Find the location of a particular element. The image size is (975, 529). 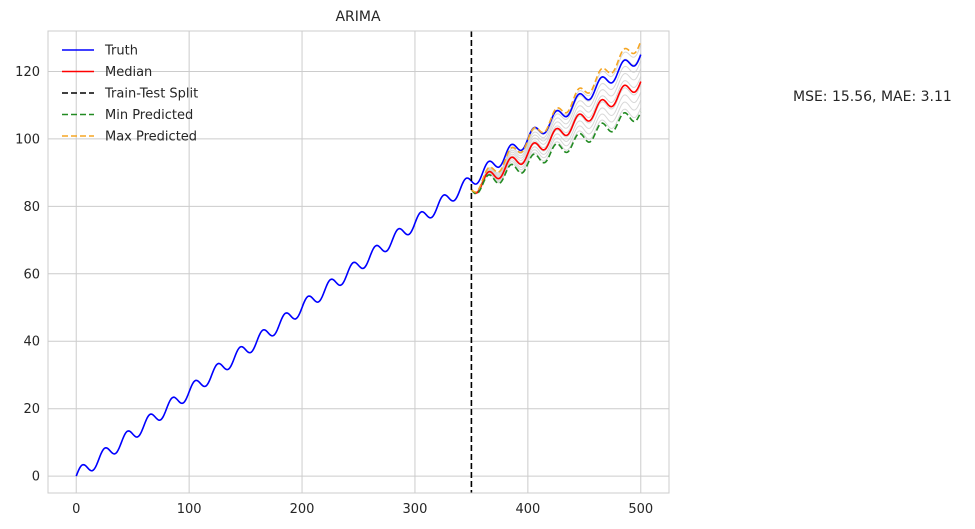

y-tick-label: 100 is located at coordinates (27, 139).